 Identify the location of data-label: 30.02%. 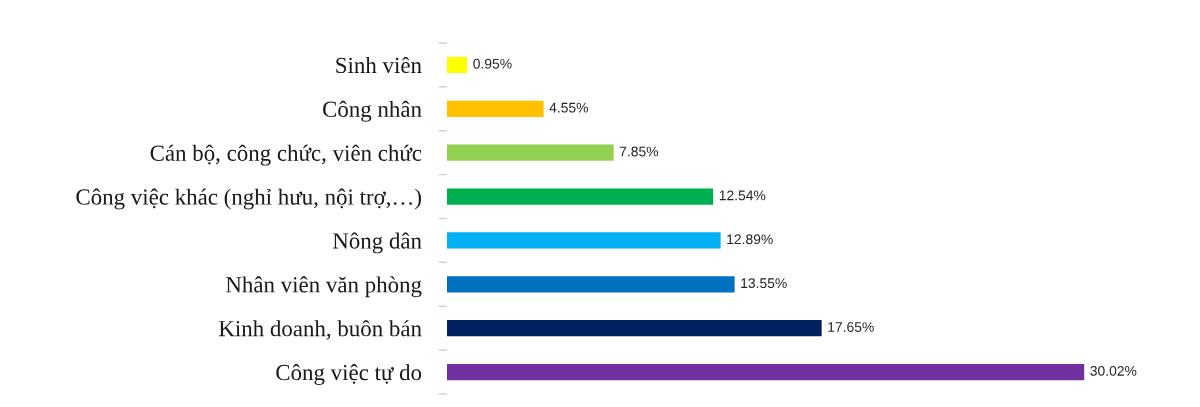
(1113, 370).